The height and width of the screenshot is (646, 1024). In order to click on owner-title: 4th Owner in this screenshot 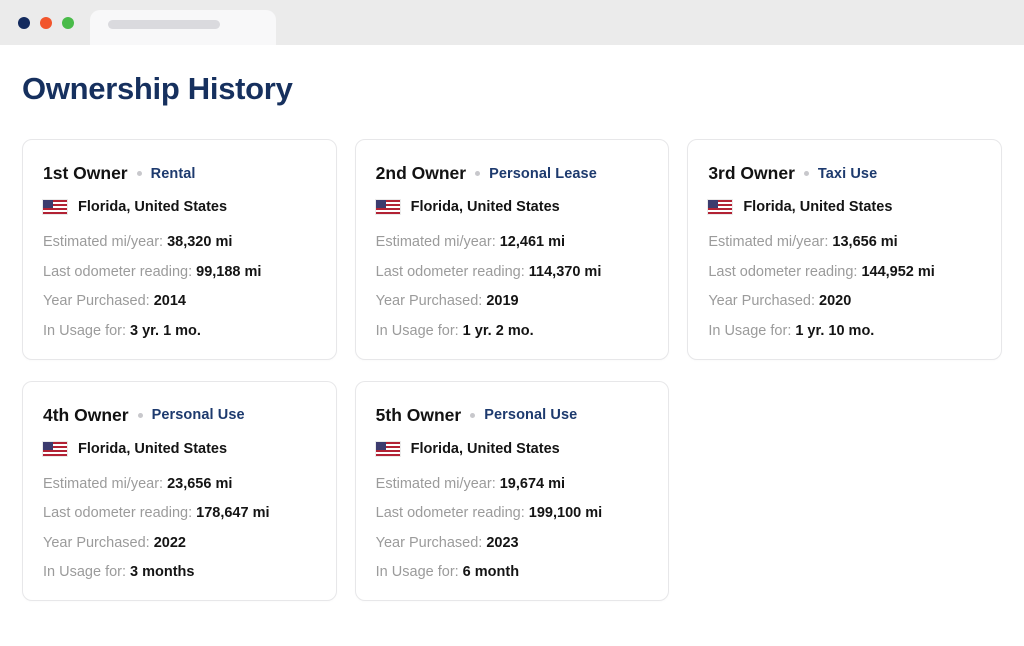, I will do `click(86, 414)`.